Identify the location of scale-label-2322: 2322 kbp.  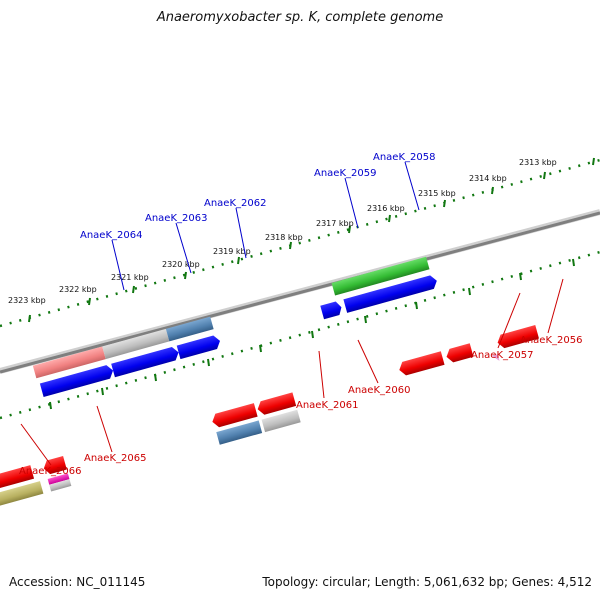
(78, 289).